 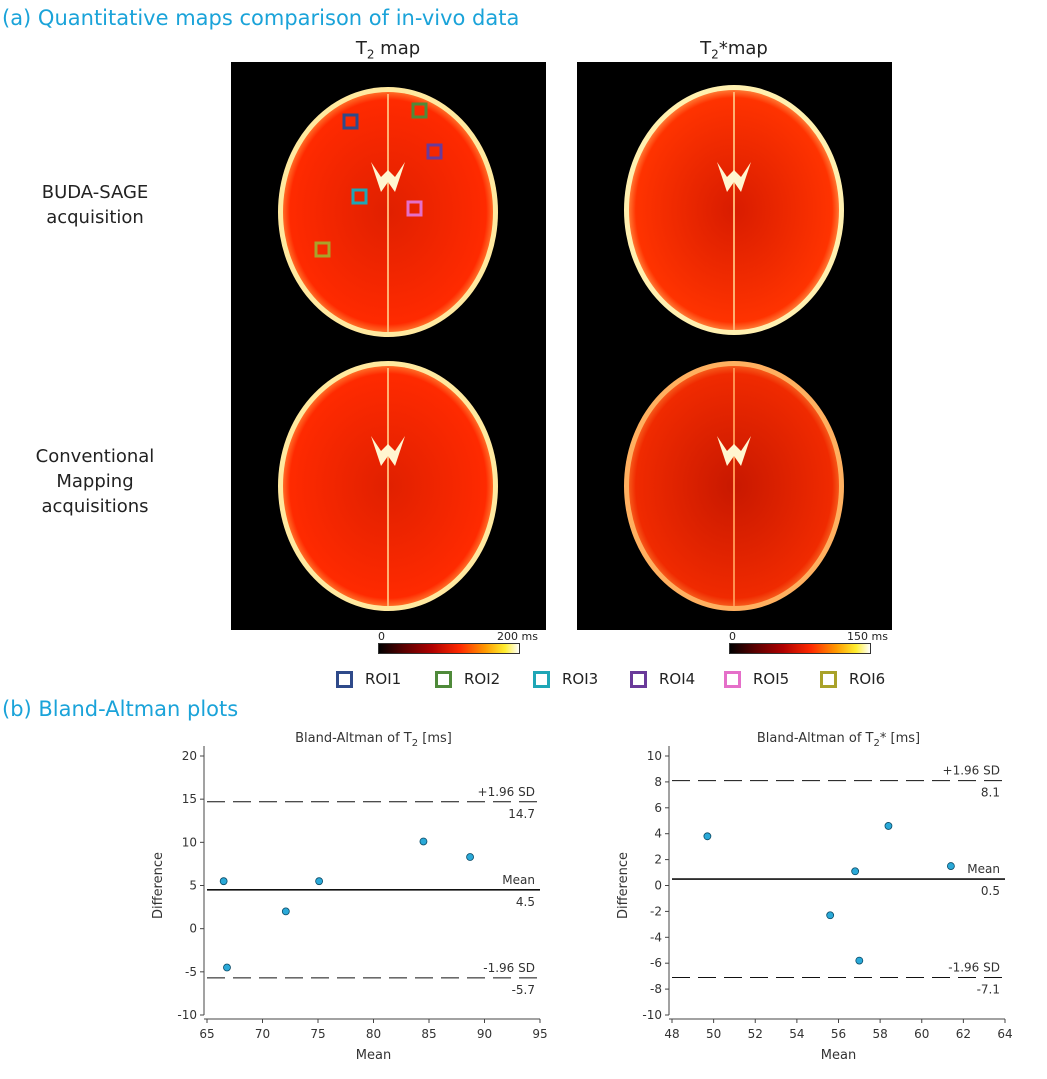 I want to click on map-t2-buda-sage, so click(x=388, y=204).